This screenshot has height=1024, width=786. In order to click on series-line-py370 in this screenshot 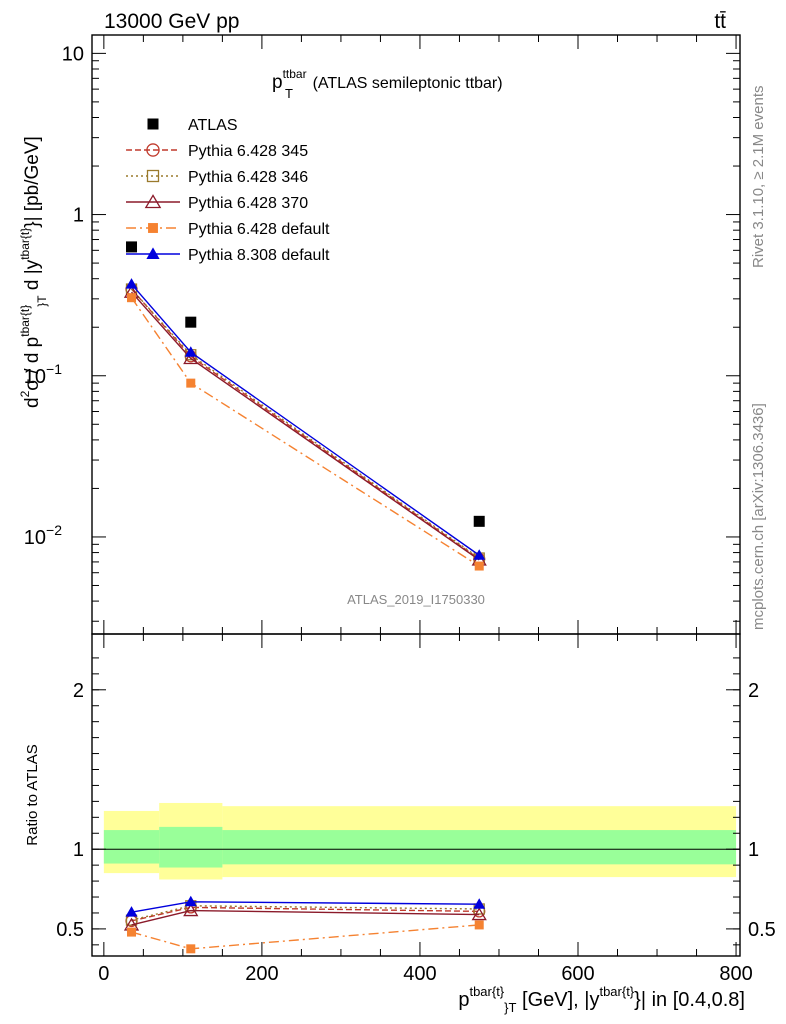, I will do `click(305, 426)`.